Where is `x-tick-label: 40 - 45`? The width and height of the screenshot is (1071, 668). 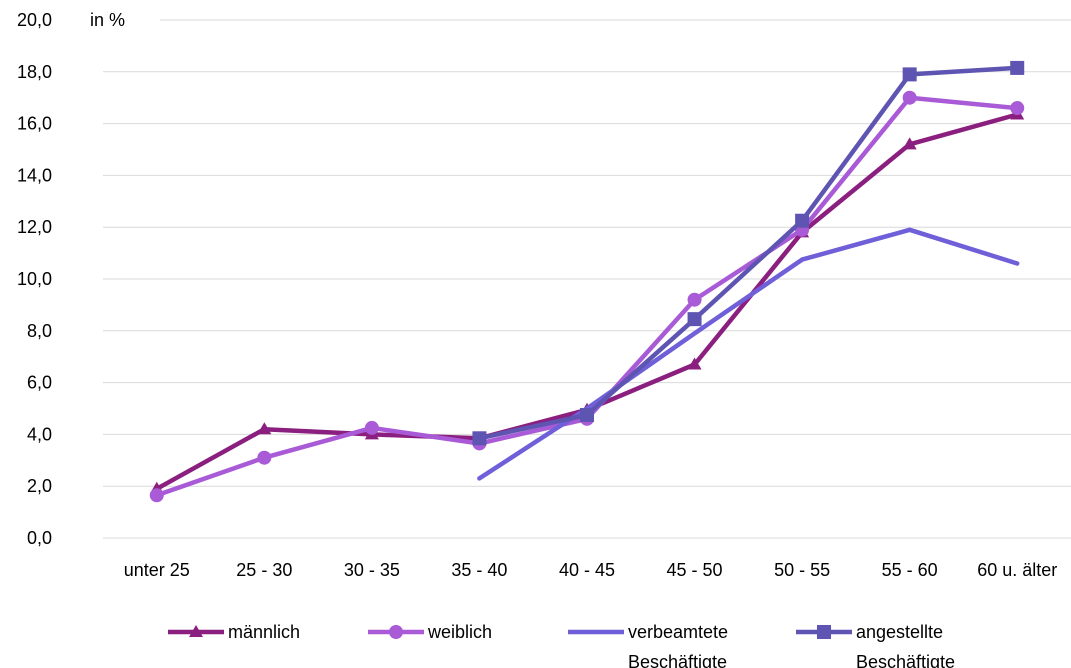 x-tick-label: 40 - 45 is located at coordinates (587, 570).